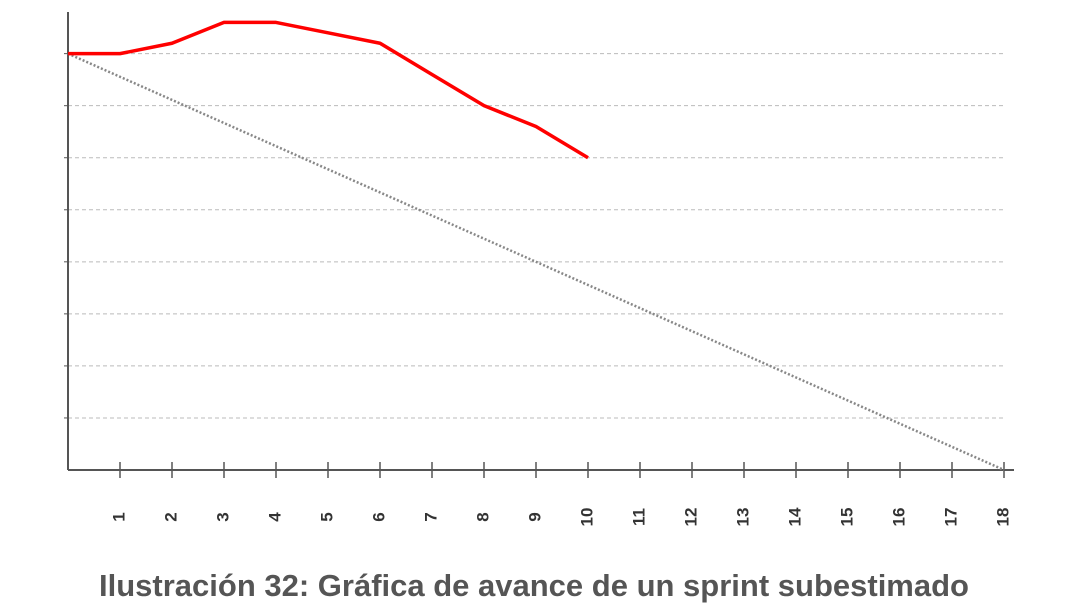 The width and height of the screenshot is (1065, 615). Describe the element at coordinates (898, 517) in the screenshot. I see `x-tick-label: 16` at that location.